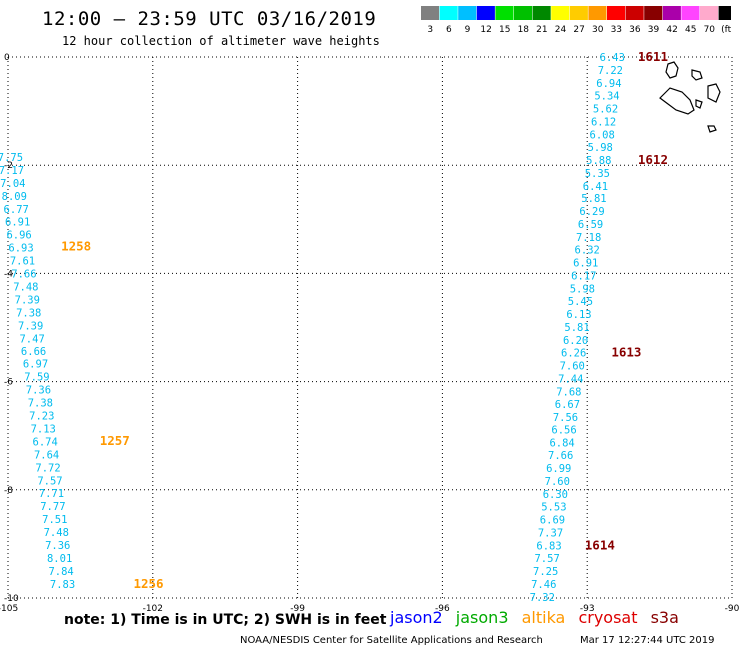  What do you see at coordinates (626, 351) in the screenshot?
I see `pass-time-label: 1613` at bounding box center [626, 351].